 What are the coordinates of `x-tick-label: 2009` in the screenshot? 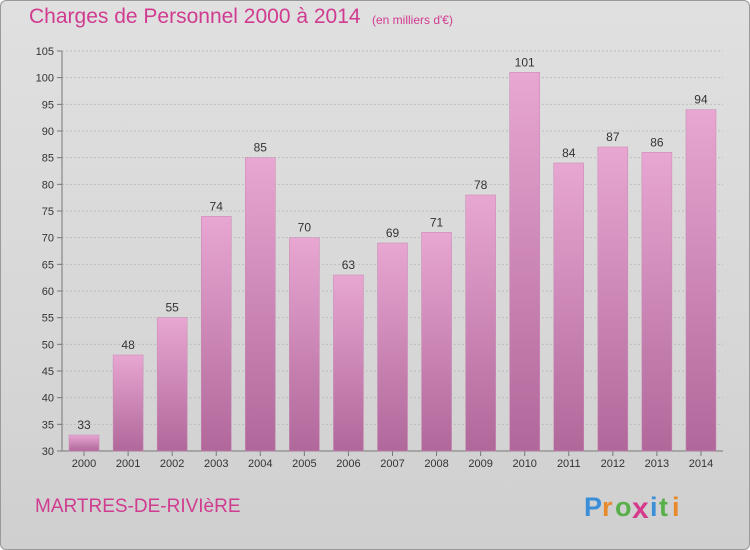 It's located at (480, 464).